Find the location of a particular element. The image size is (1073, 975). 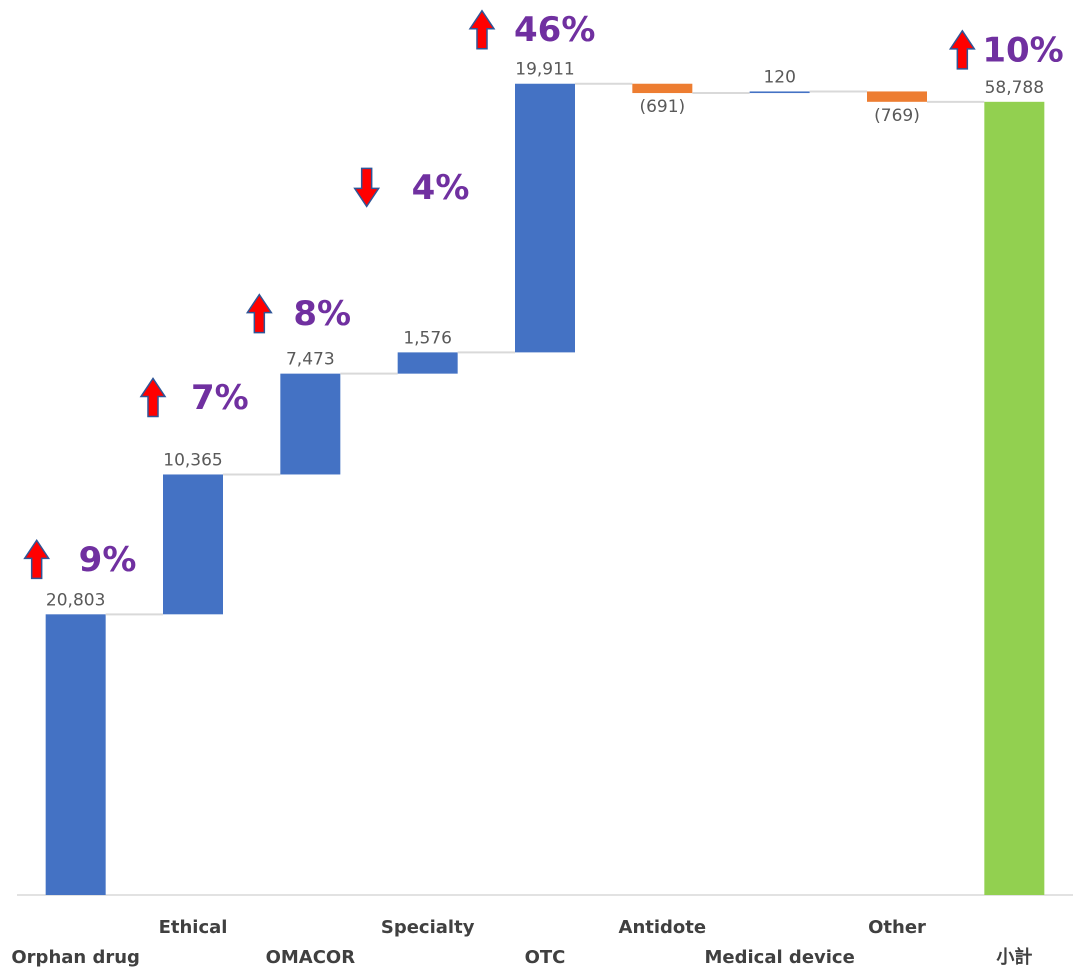

value-label: 58,788 is located at coordinates (1014, 88).